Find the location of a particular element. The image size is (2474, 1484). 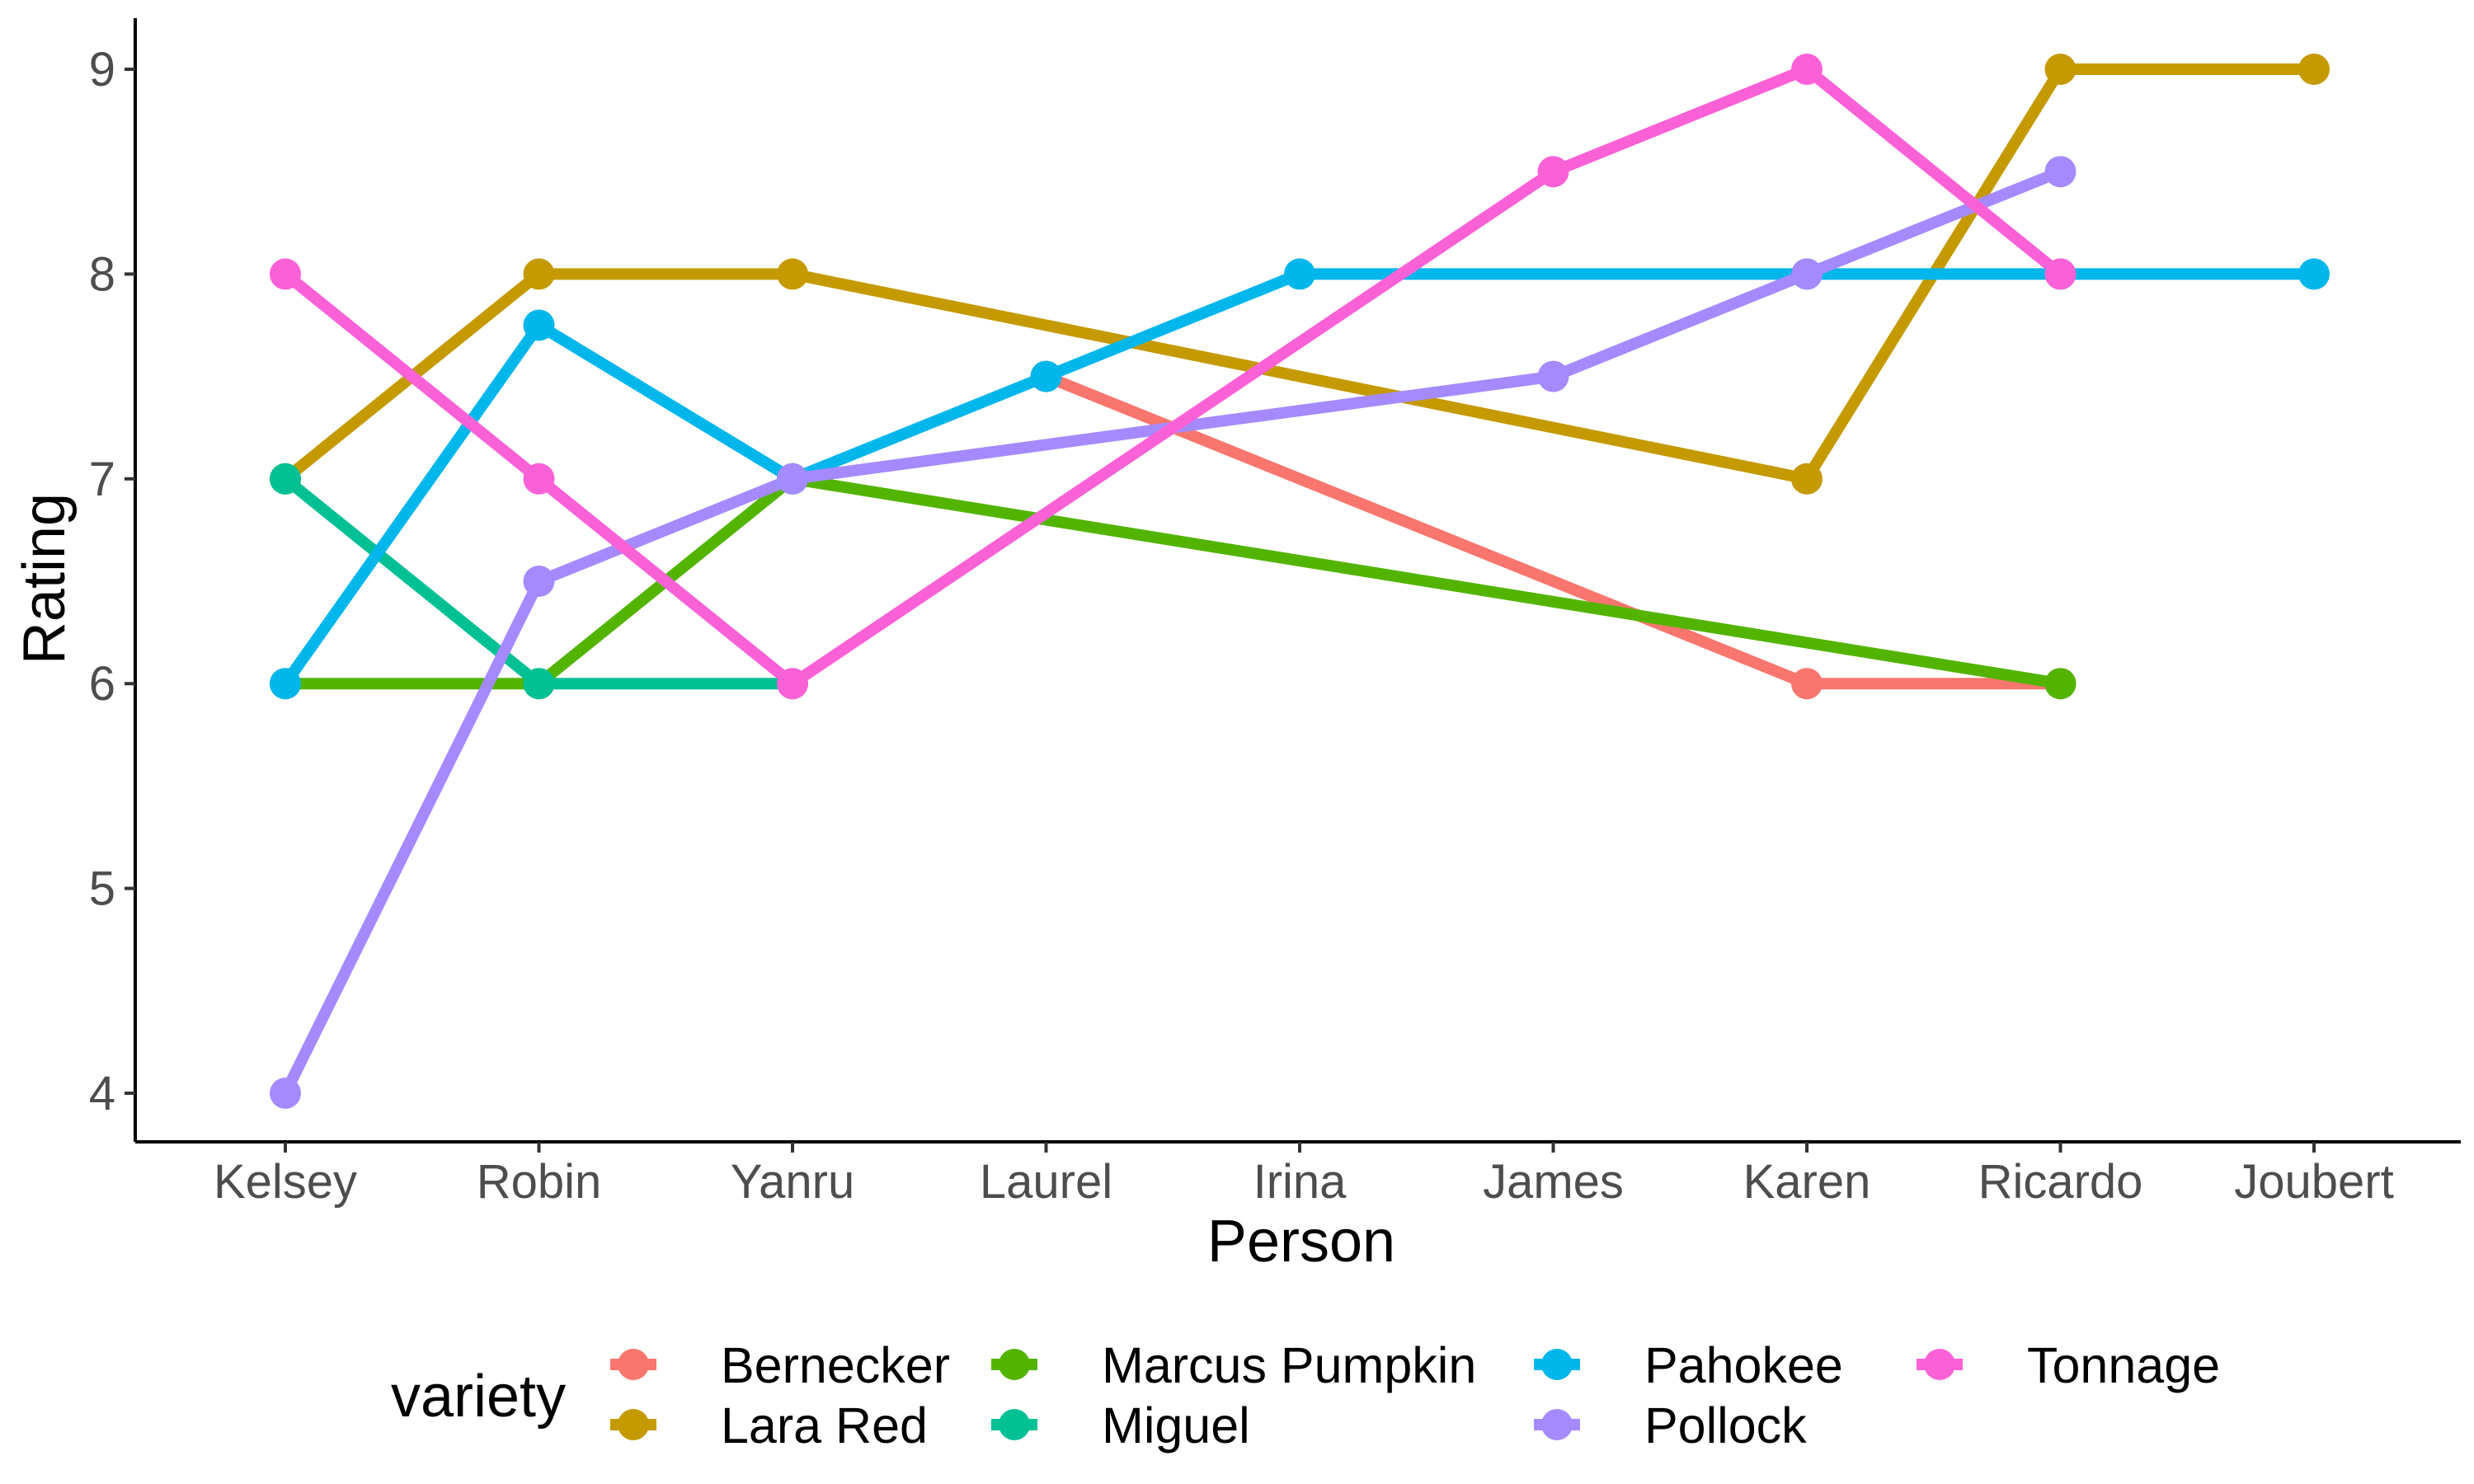

y-tick-label: 7 is located at coordinates (102, 479).